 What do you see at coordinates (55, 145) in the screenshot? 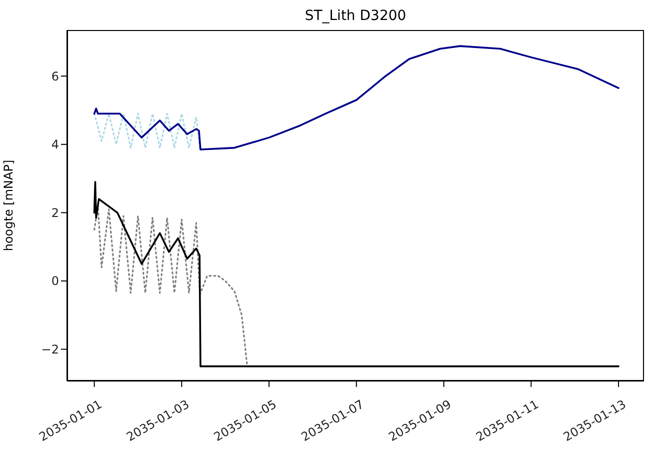
I see `y-tick-label: 4` at bounding box center [55, 145].